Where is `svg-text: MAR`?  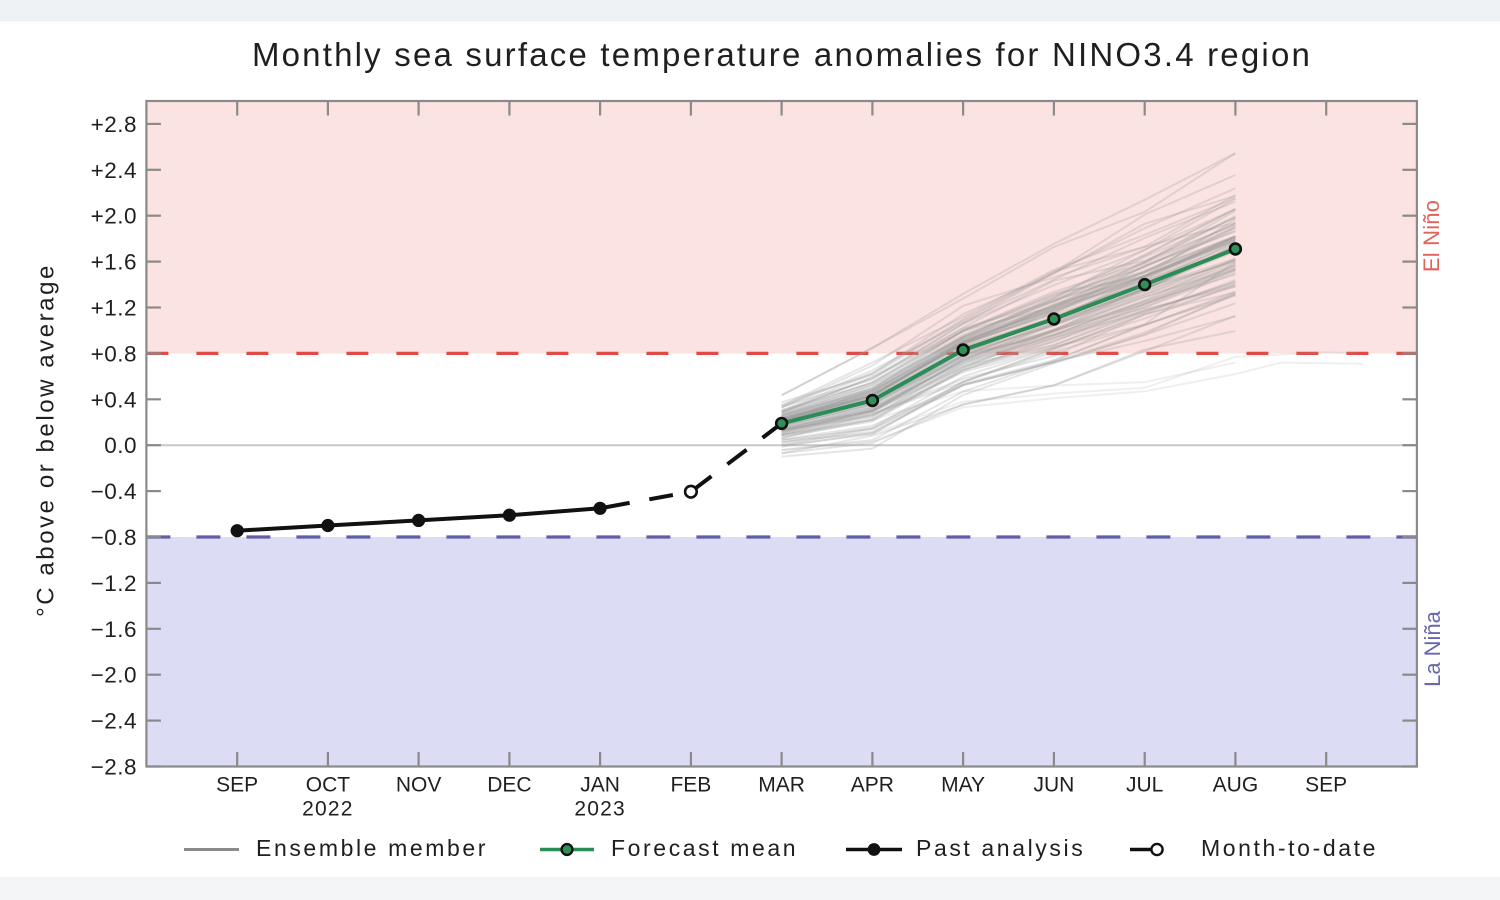
svg-text: MAR is located at coordinates (781, 785).